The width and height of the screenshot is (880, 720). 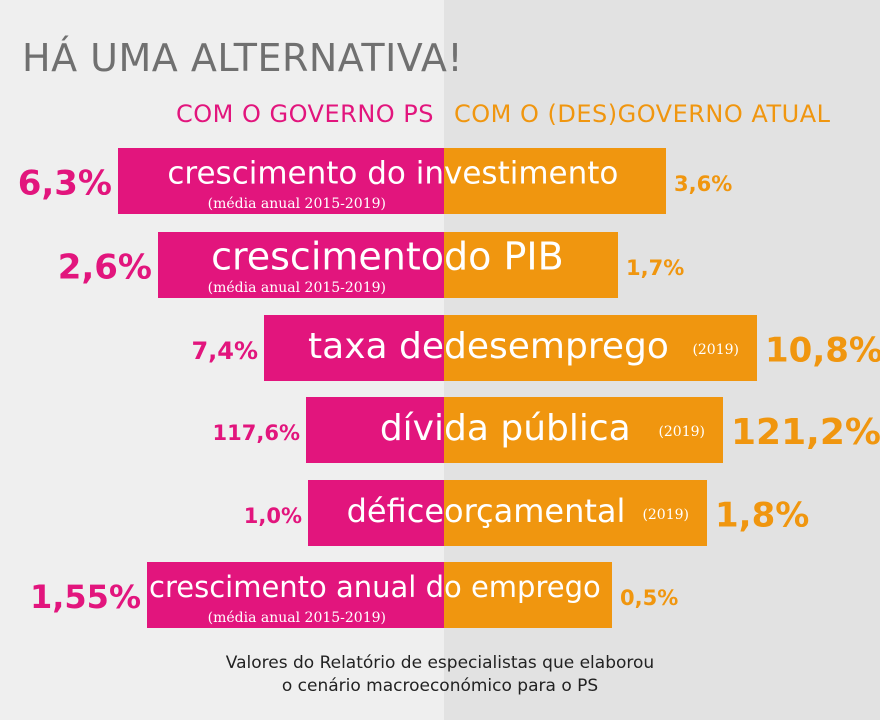 I want to click on bar-label-right: desemprego, so click(x=556, y=346).